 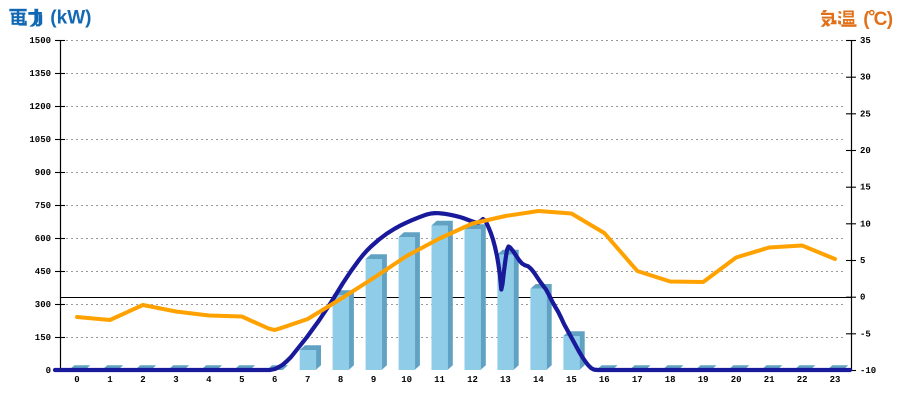 What do you see at coordinates (703, 380) in the screenshot?
I see `svg-text: 19` at bounding box center [703, 380].